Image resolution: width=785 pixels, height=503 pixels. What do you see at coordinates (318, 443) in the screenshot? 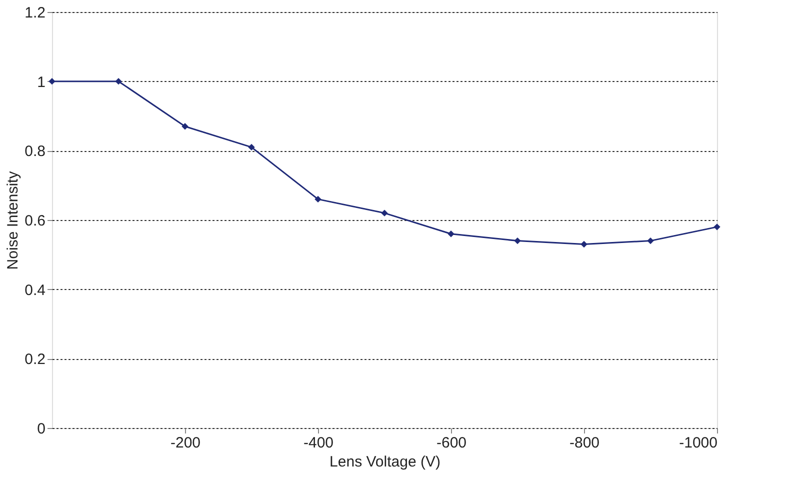
I see `x-tick-label: -400` at bounding box center [318, 443].